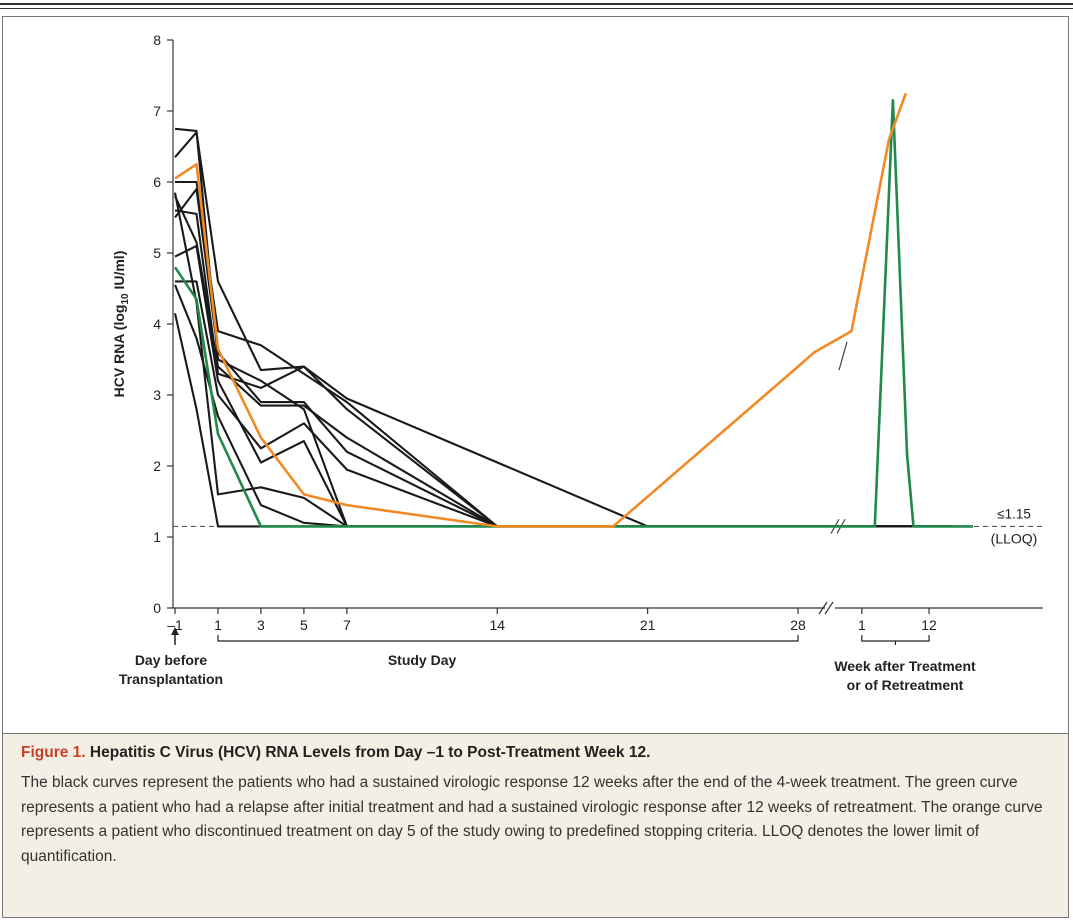  I want to click on week-bracket, so click(895, 638).